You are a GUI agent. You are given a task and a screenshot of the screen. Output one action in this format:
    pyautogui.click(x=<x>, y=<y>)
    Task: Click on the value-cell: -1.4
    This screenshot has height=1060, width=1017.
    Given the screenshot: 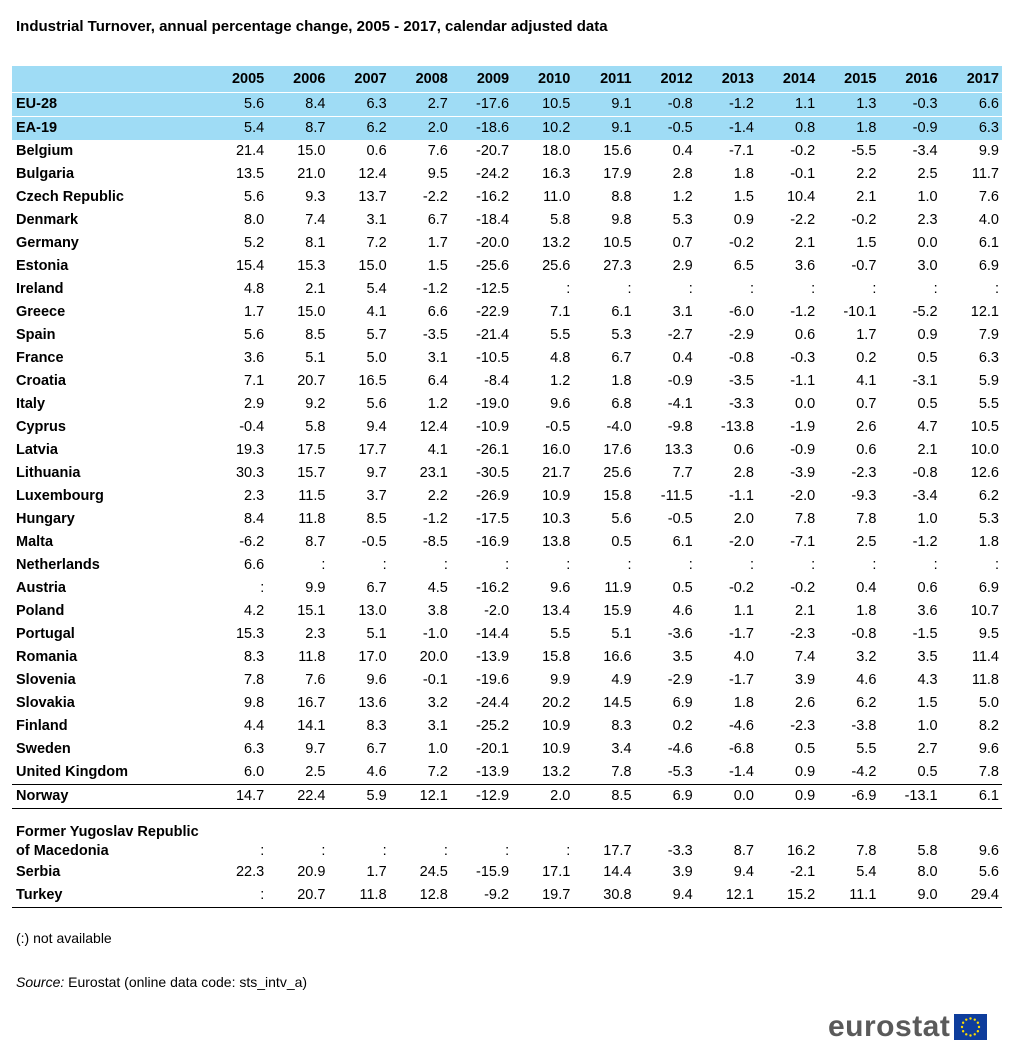 What is the action you would take?
    pyautogui.click(x=726, y=128)
    